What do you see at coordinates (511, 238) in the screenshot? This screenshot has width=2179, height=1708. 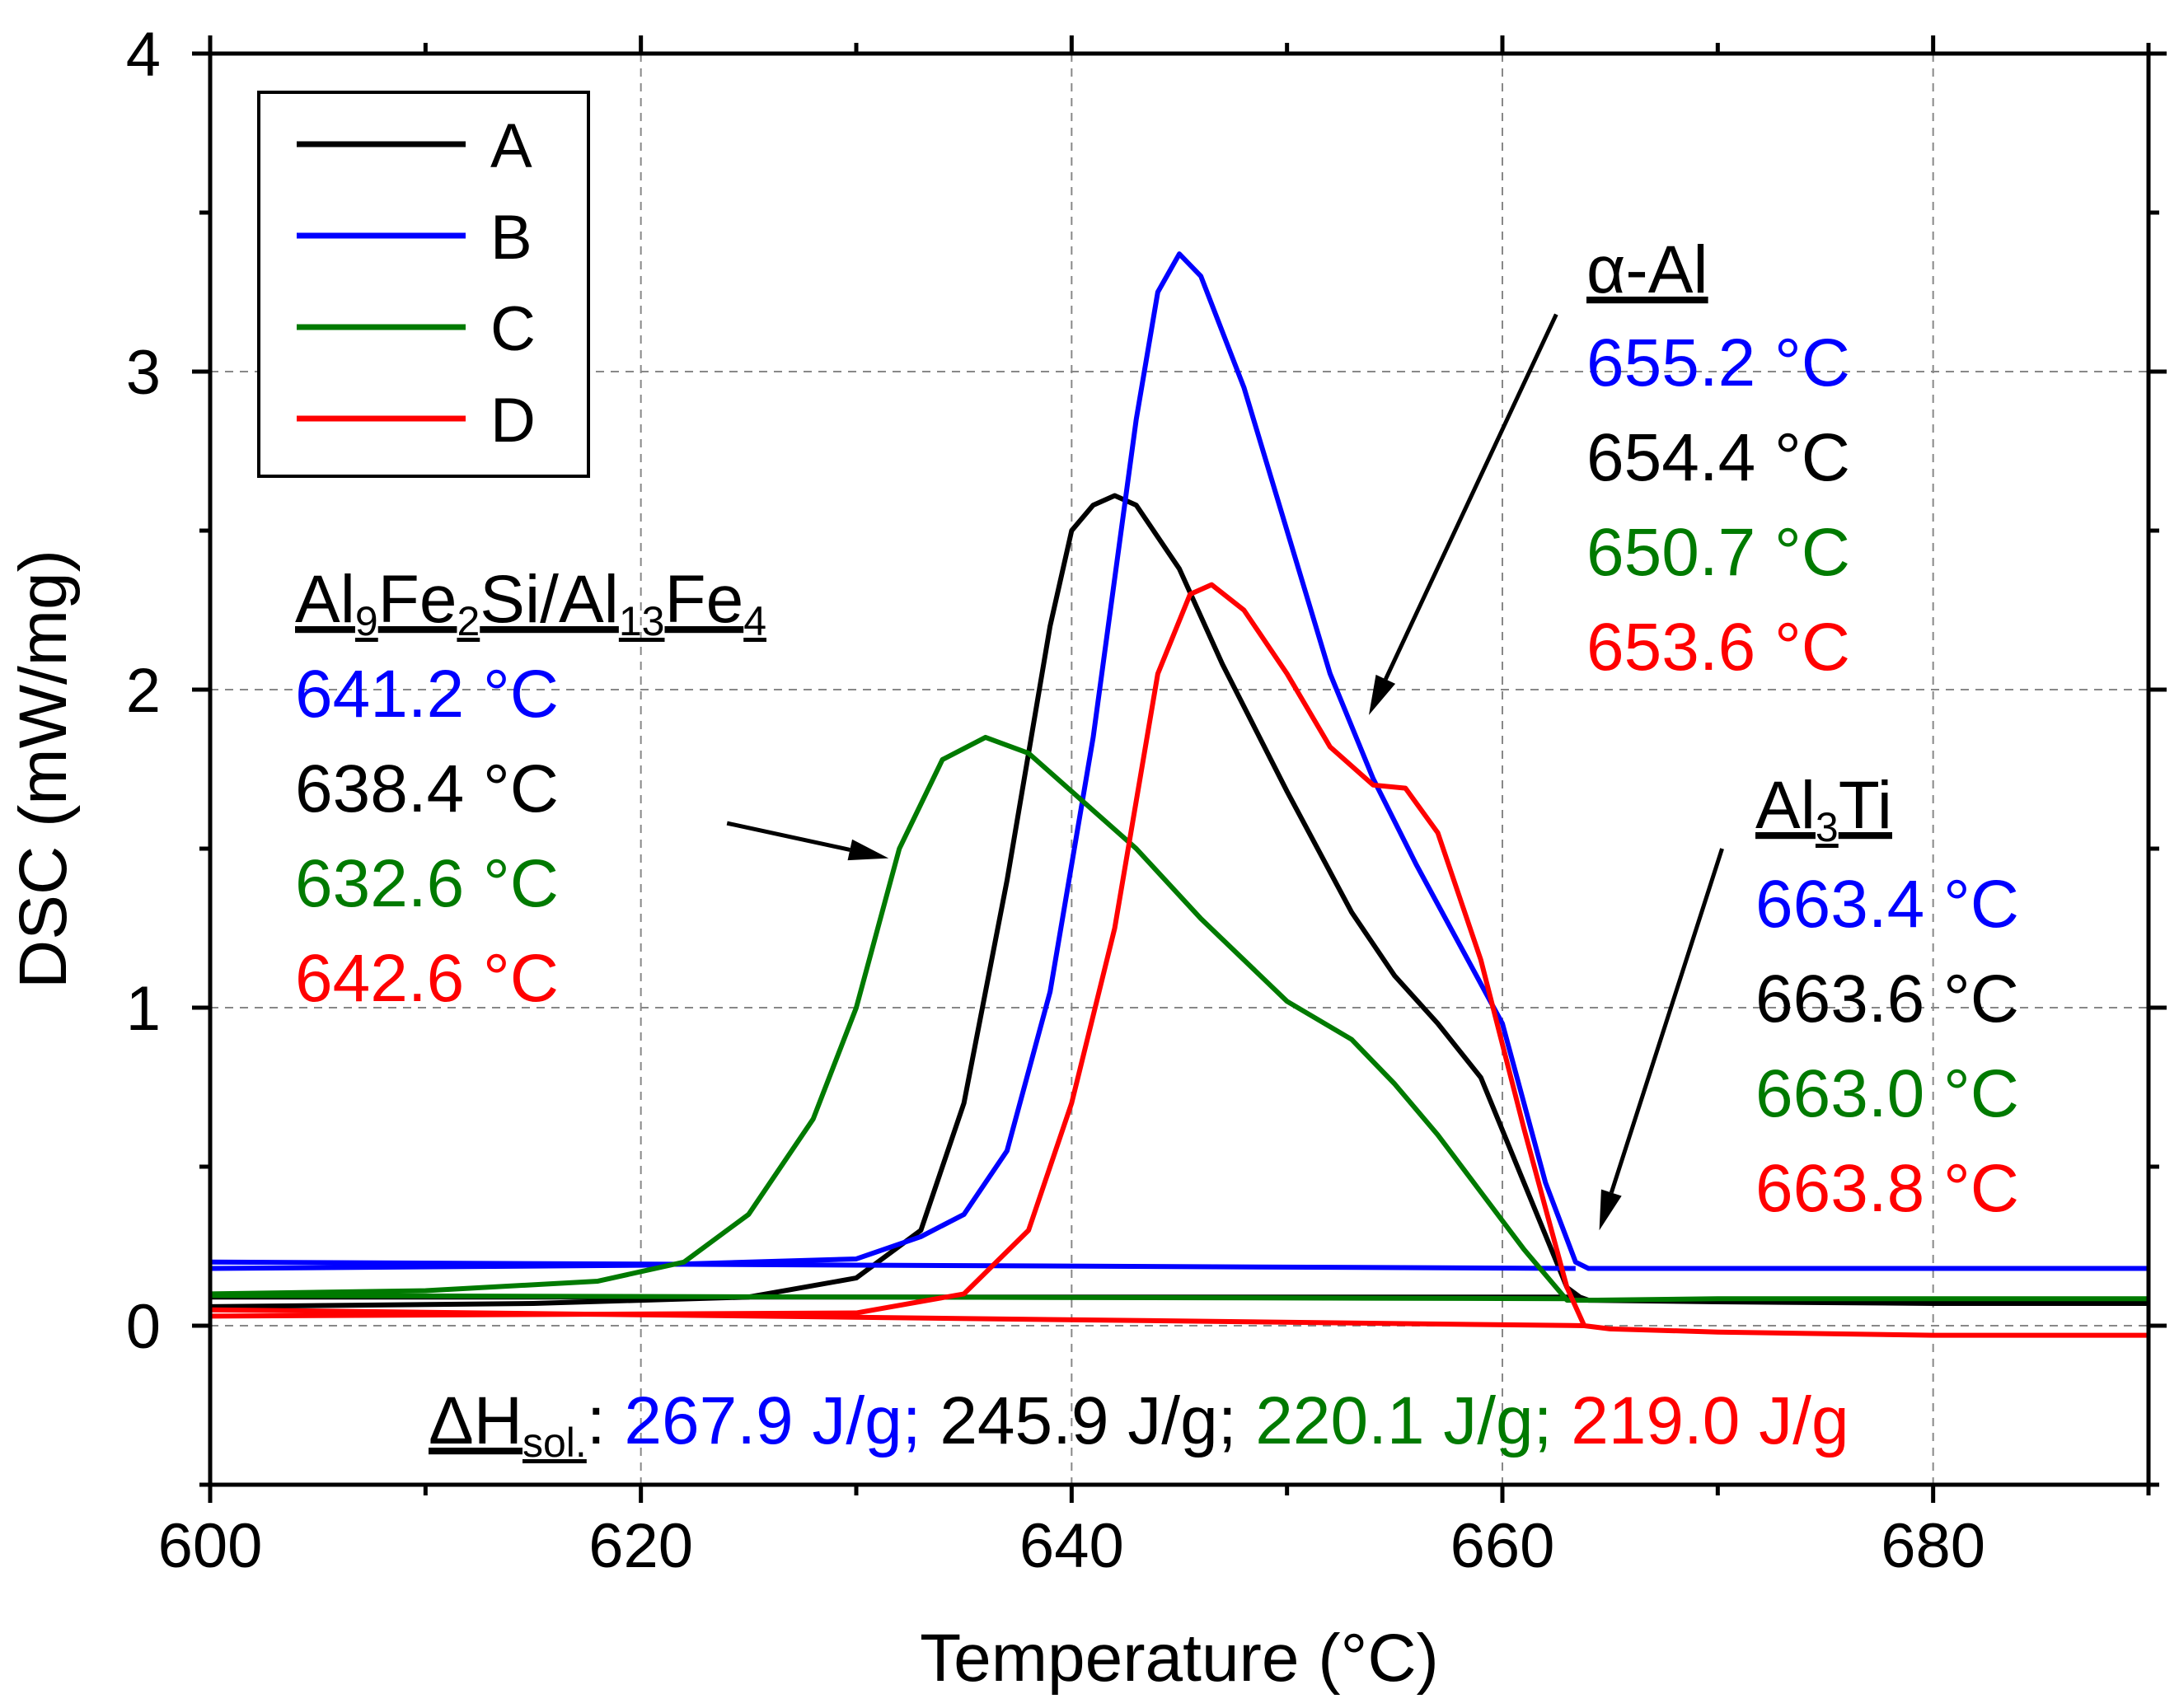 I see `legend-label-b: B` at bounding box center [511, 238].